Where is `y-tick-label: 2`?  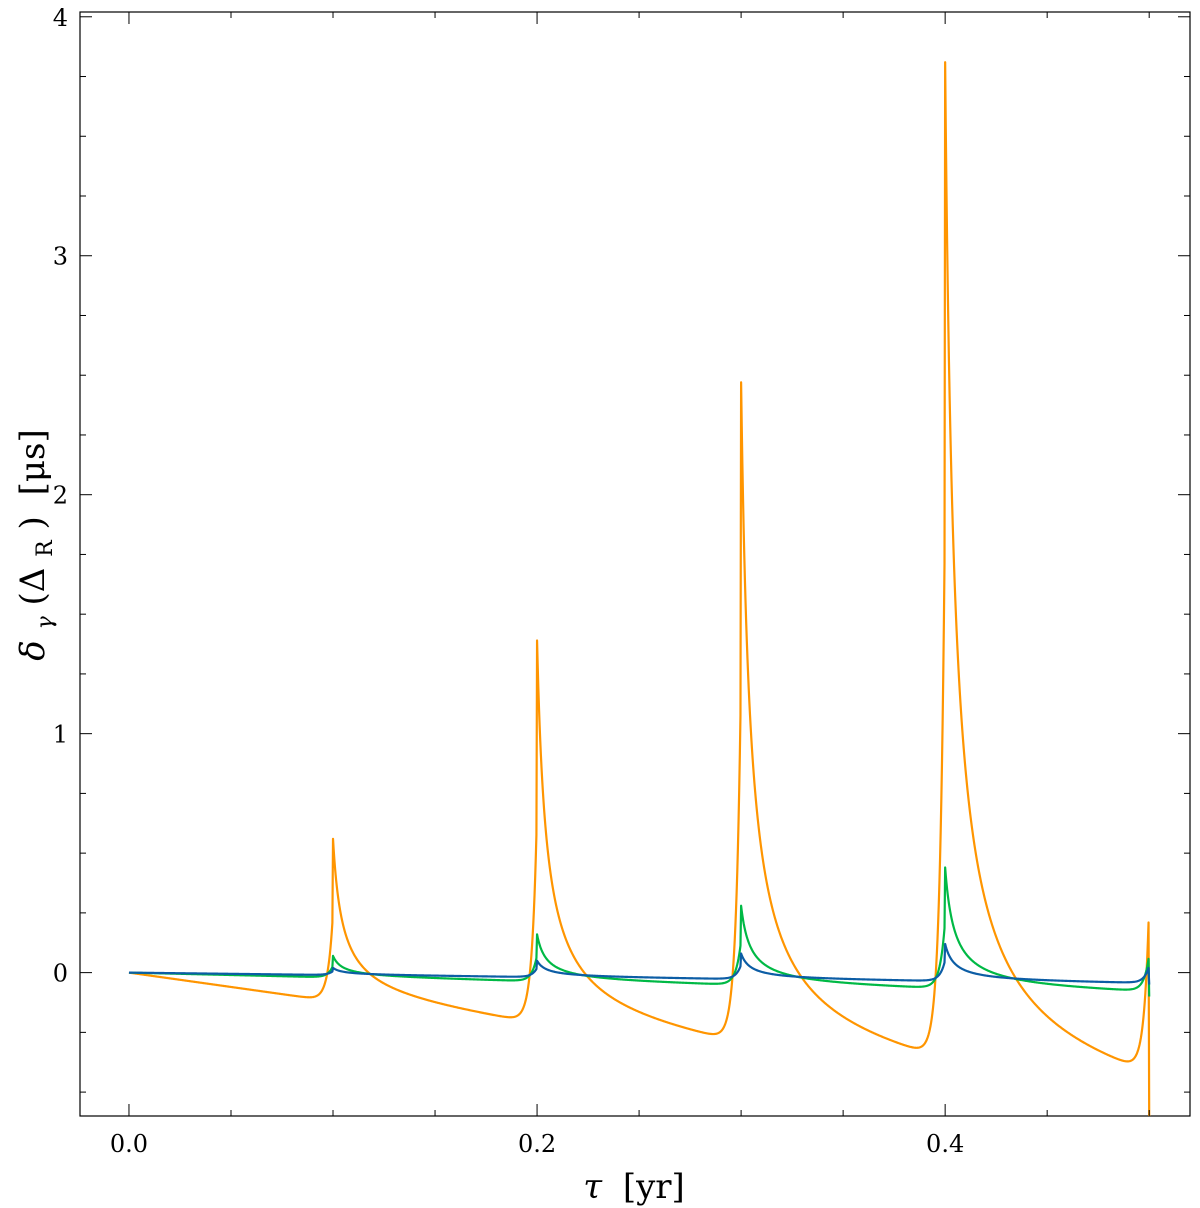
y-tick-label: 2 is located at coordinates (60, 496).